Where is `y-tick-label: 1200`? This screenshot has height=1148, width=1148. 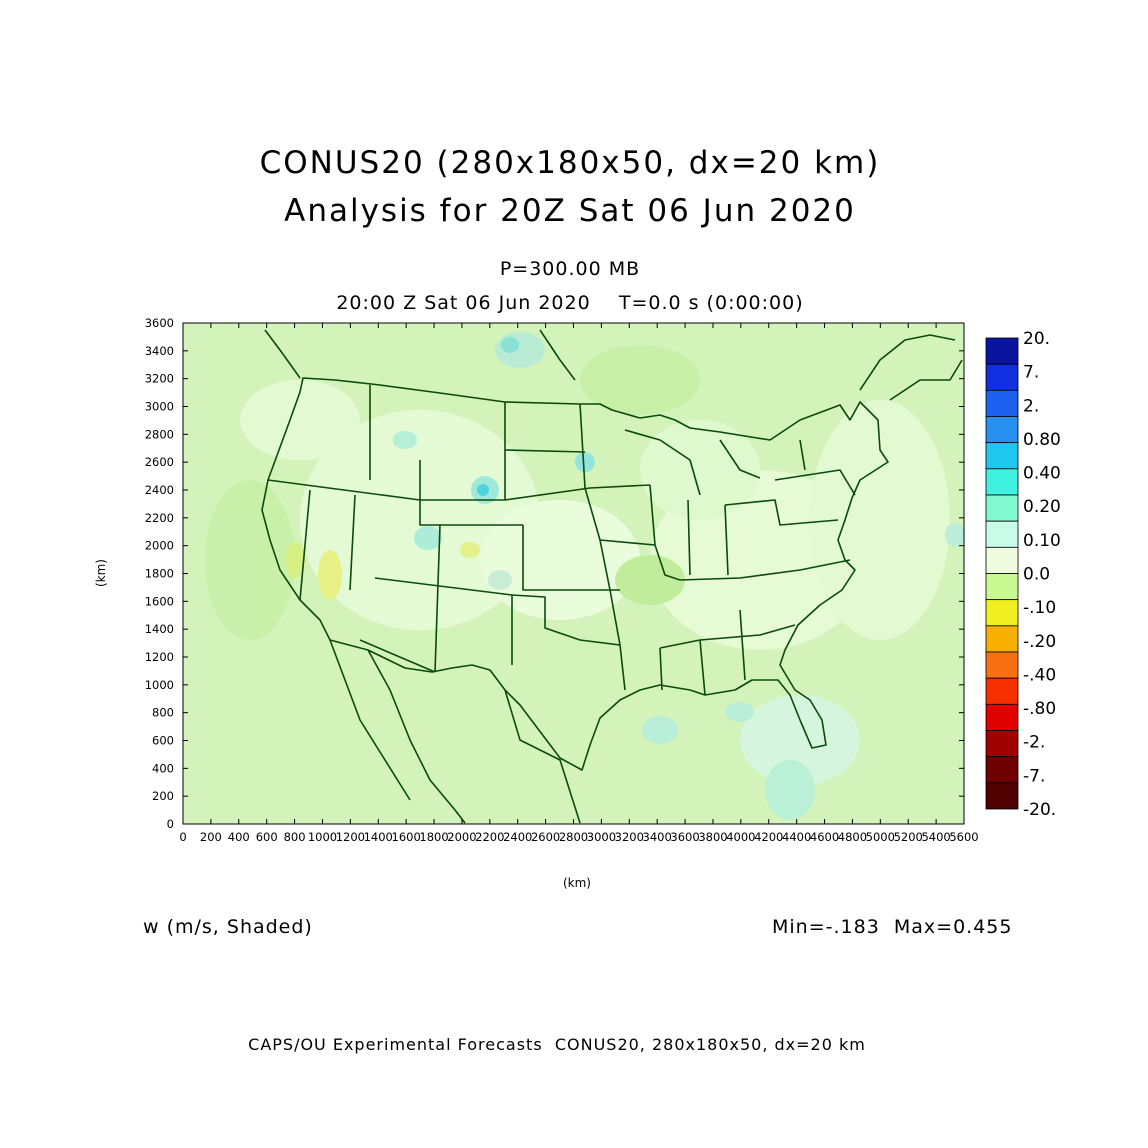
y-tick-label: 1200 is located at coordinates (159, 657).